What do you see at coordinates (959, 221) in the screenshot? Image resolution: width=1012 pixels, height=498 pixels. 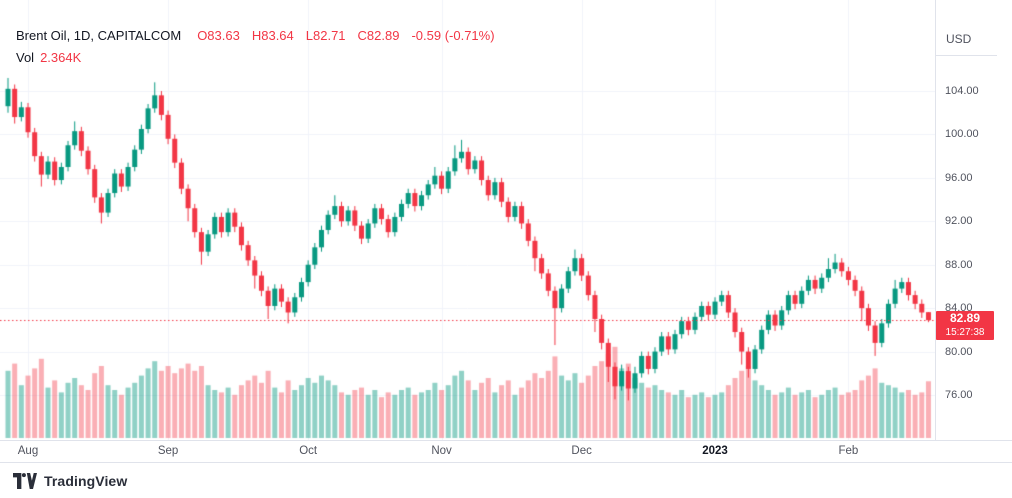 I see `price-axis-label: 92.00` at bounding box center [959, 221].